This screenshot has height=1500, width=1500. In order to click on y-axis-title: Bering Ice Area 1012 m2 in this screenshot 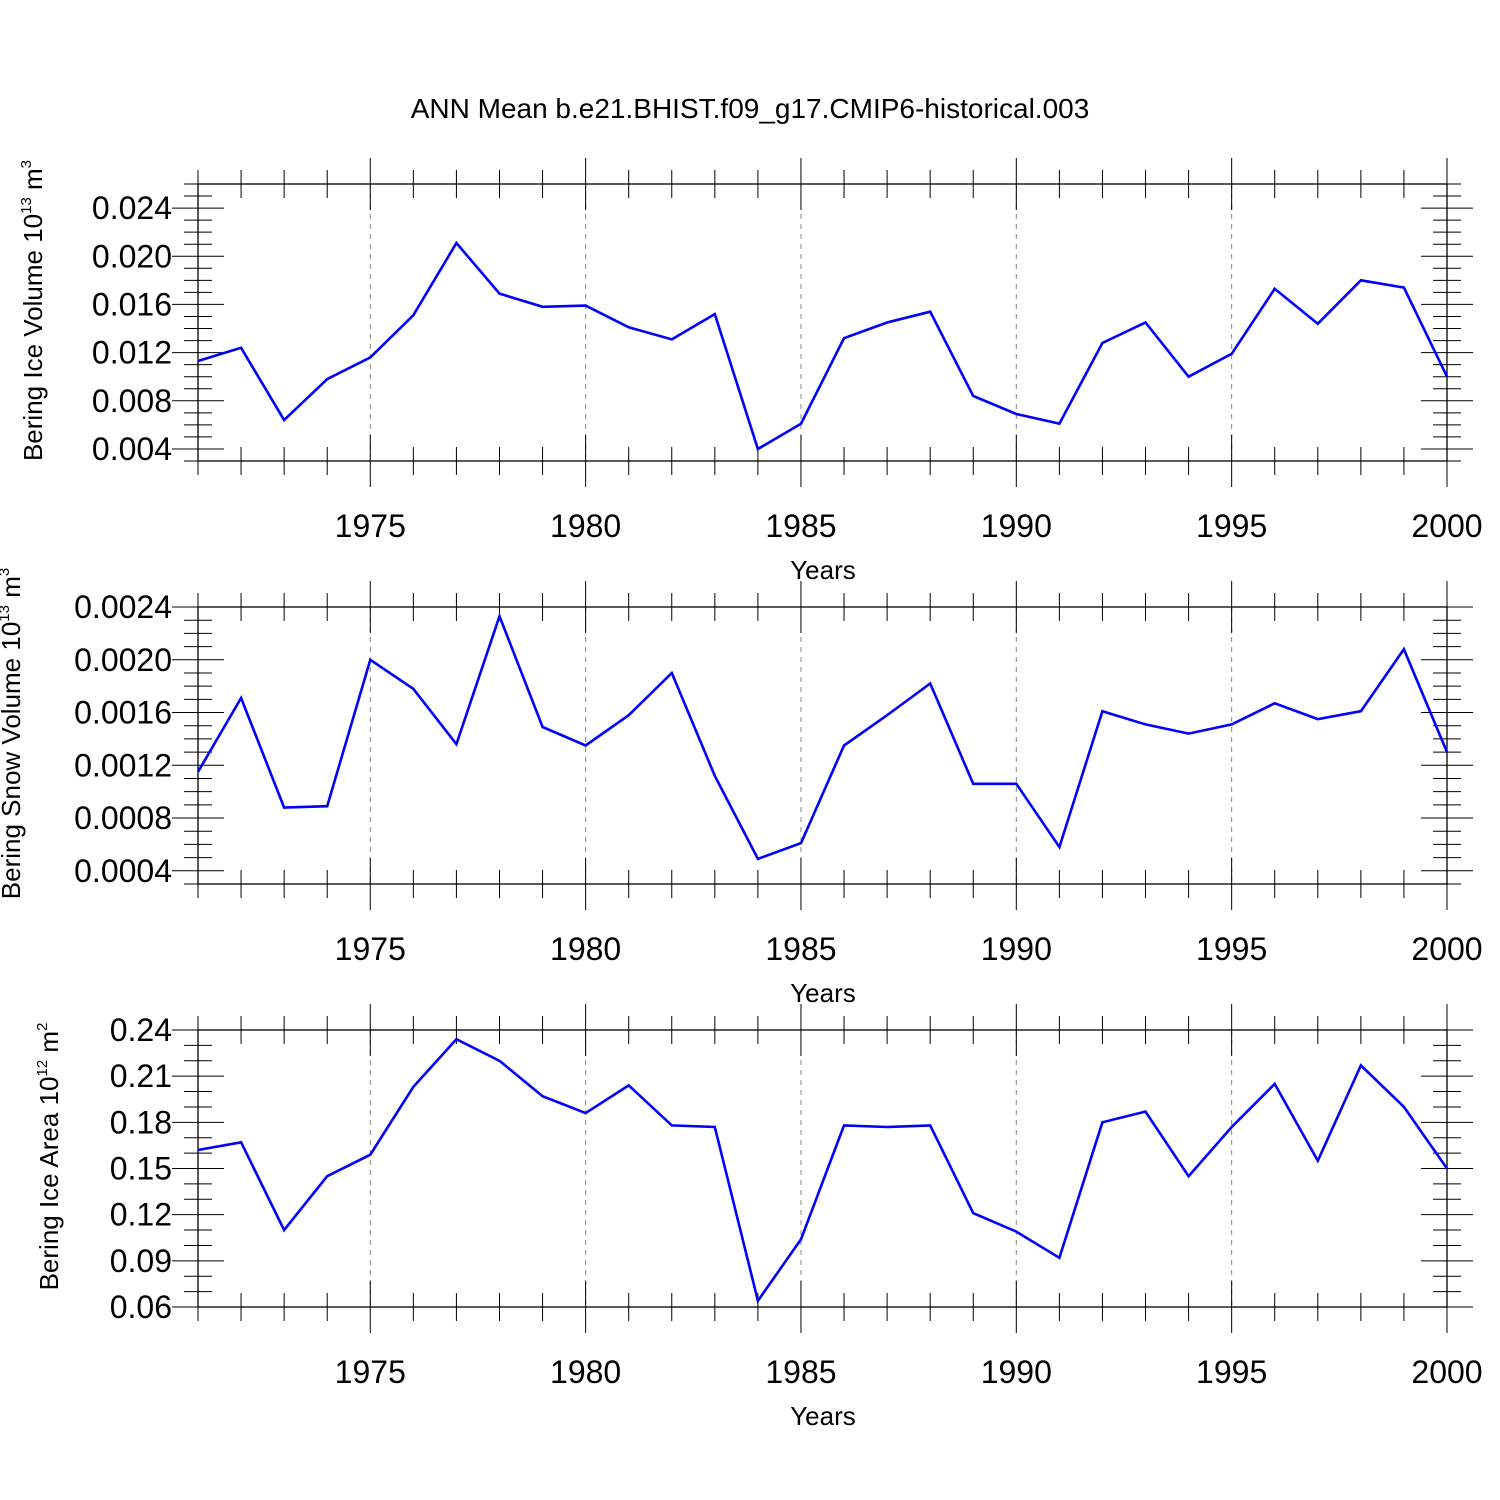, I will do `click(49, 1157)`.